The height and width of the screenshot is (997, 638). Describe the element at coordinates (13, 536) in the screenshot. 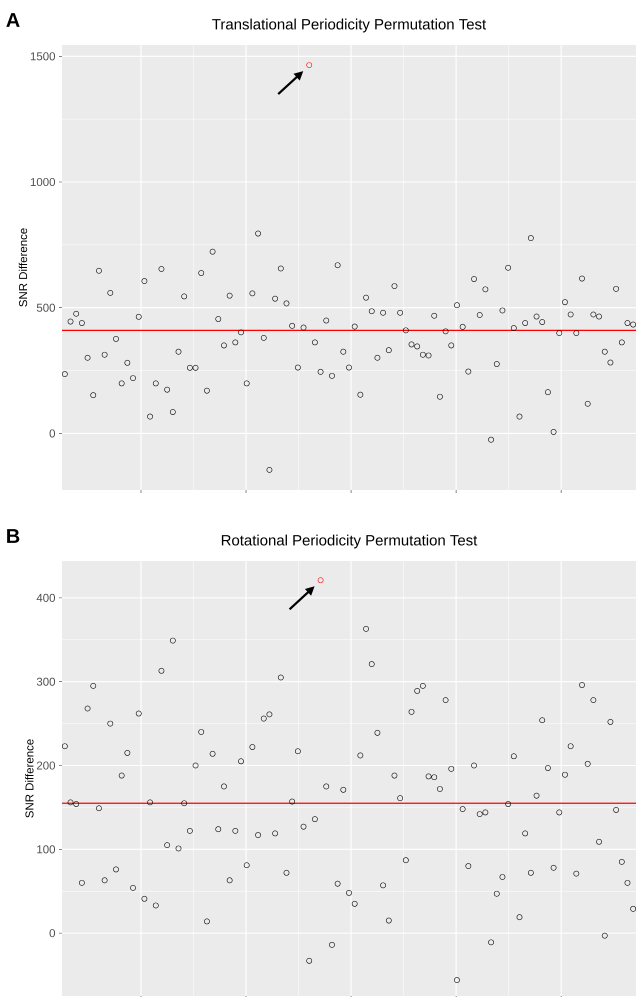

I see `text: B` at that location.